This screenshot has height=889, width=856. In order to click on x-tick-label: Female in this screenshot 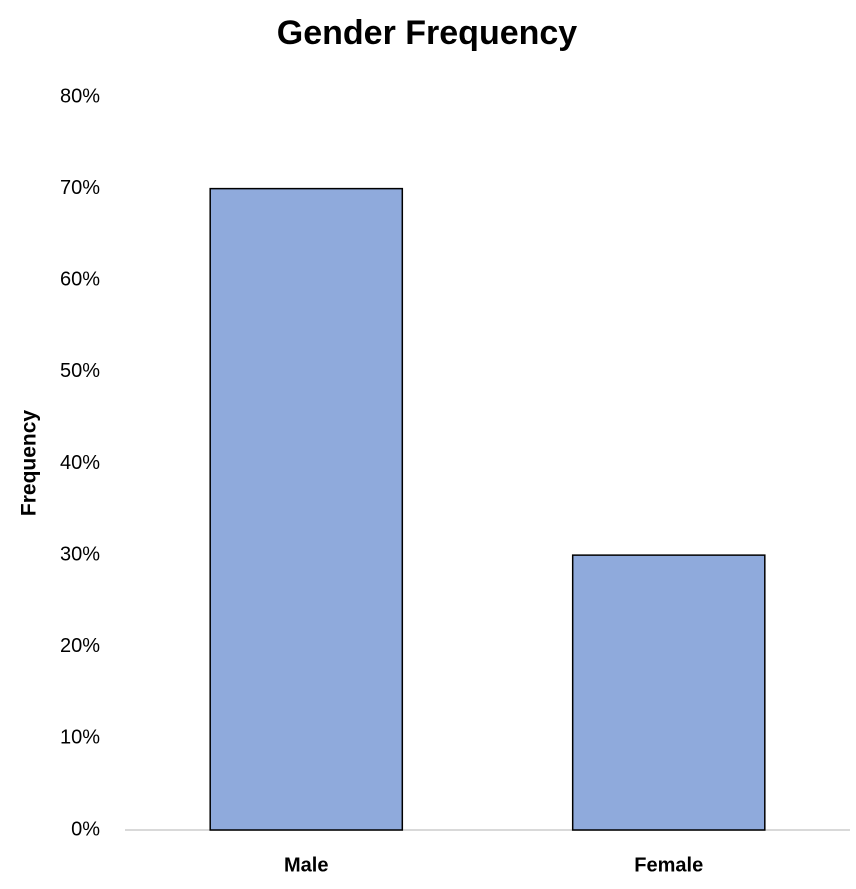, I will do `click(668, 865)`.